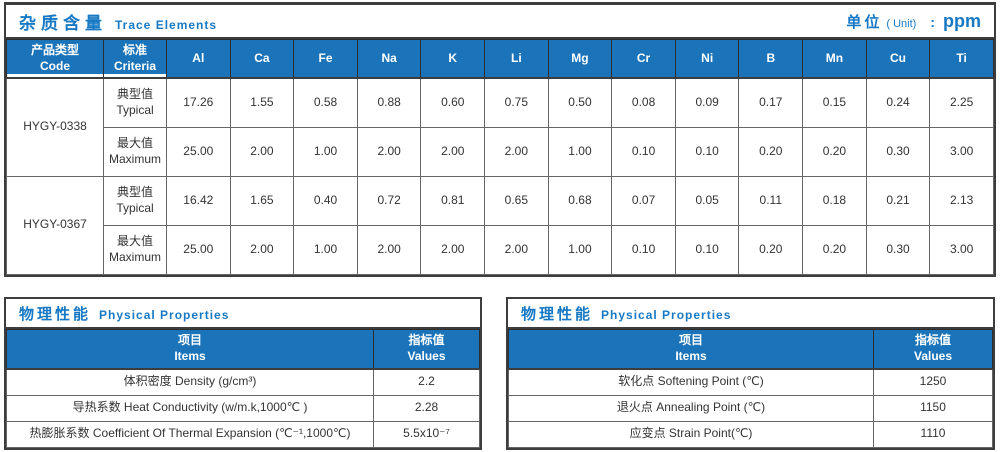  Describe the element at coordinates (198, 59) in the screenshot. I see `col-header-element-al: Al` at that location.